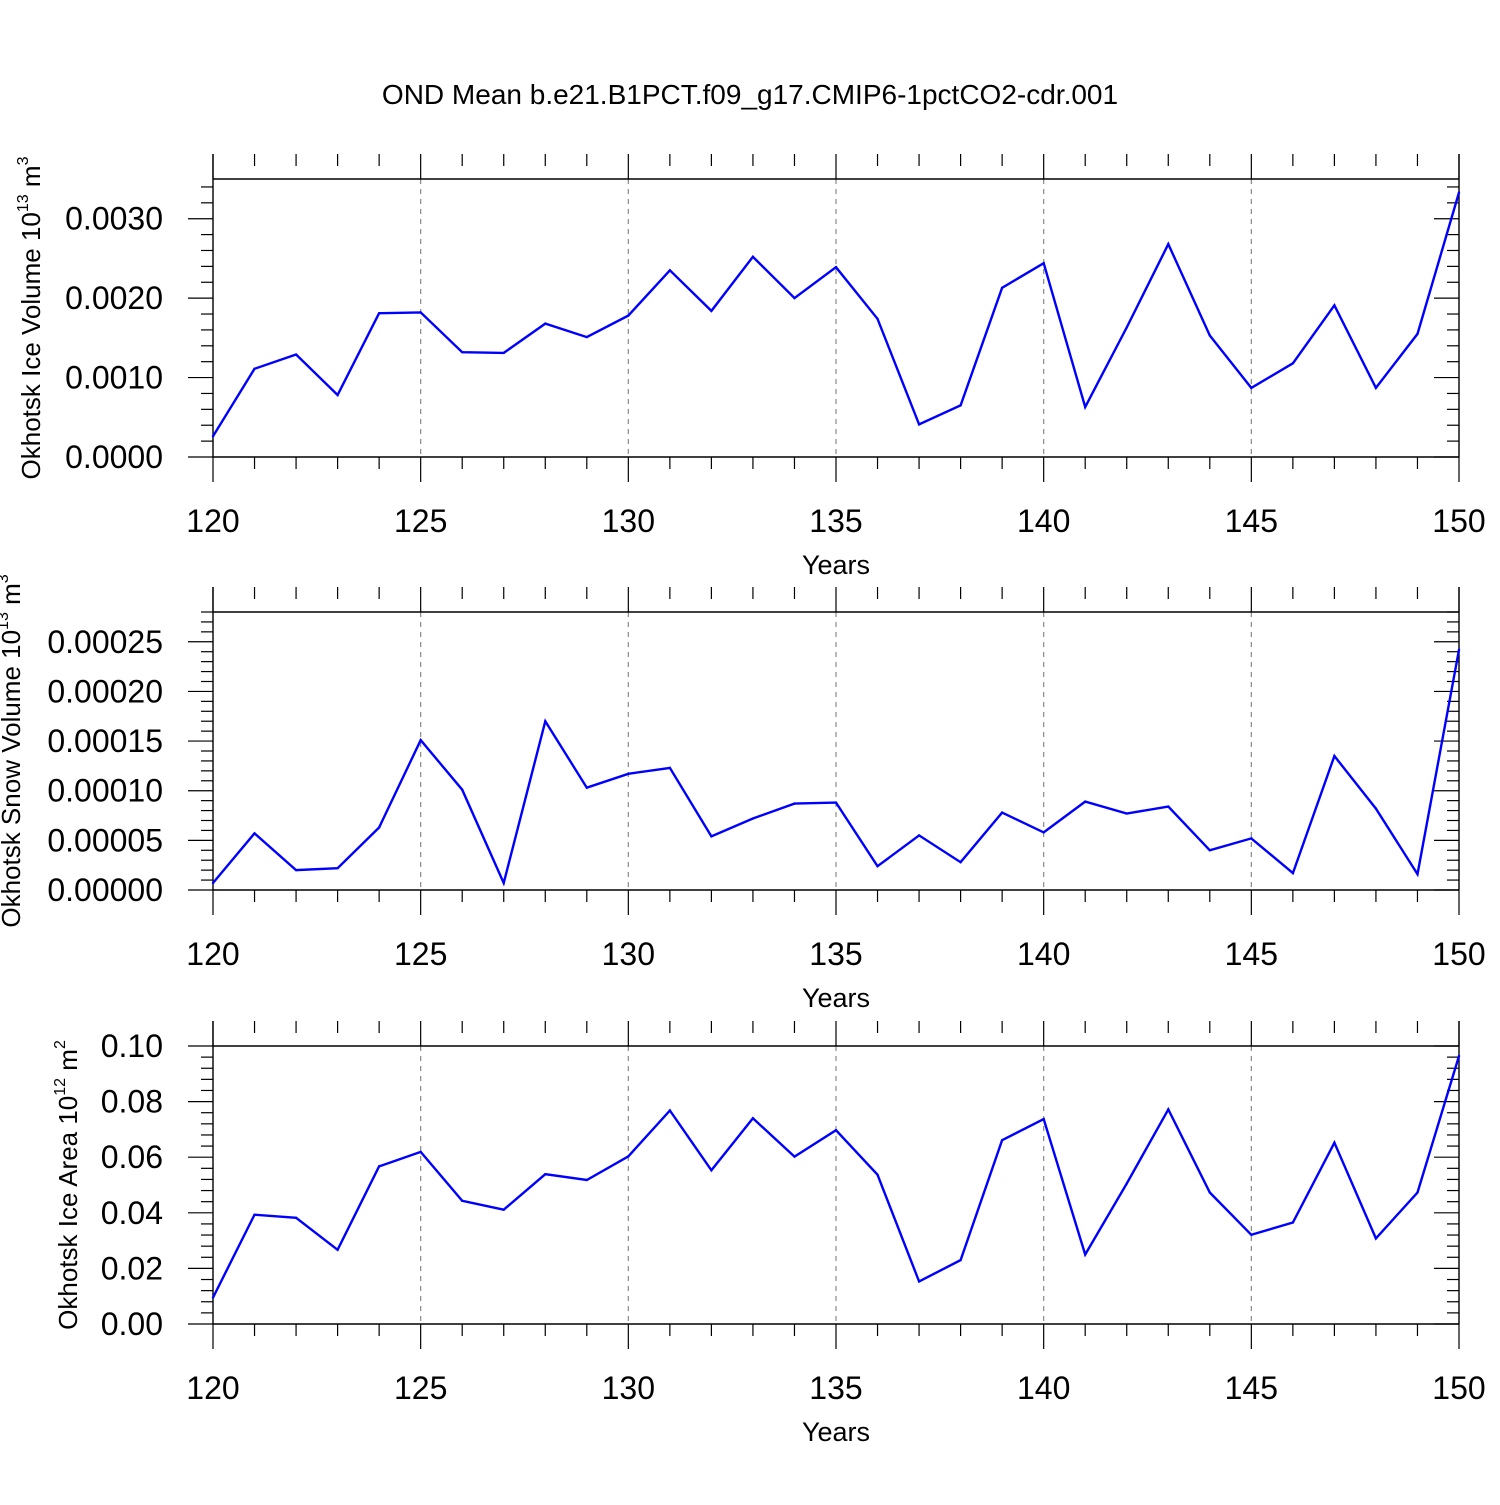 The height and width of the screenshot is (1505, 1500). I want to click on y-axis-label: Okhotsk Ice Area 1012 m2, so click(67, 1185).